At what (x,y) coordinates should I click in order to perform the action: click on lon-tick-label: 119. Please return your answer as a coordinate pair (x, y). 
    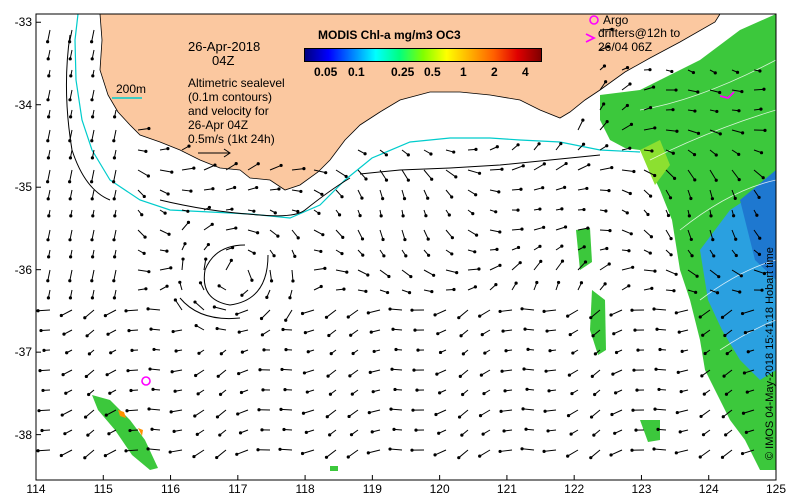
    Looking at the image, I should click on (372, 489).